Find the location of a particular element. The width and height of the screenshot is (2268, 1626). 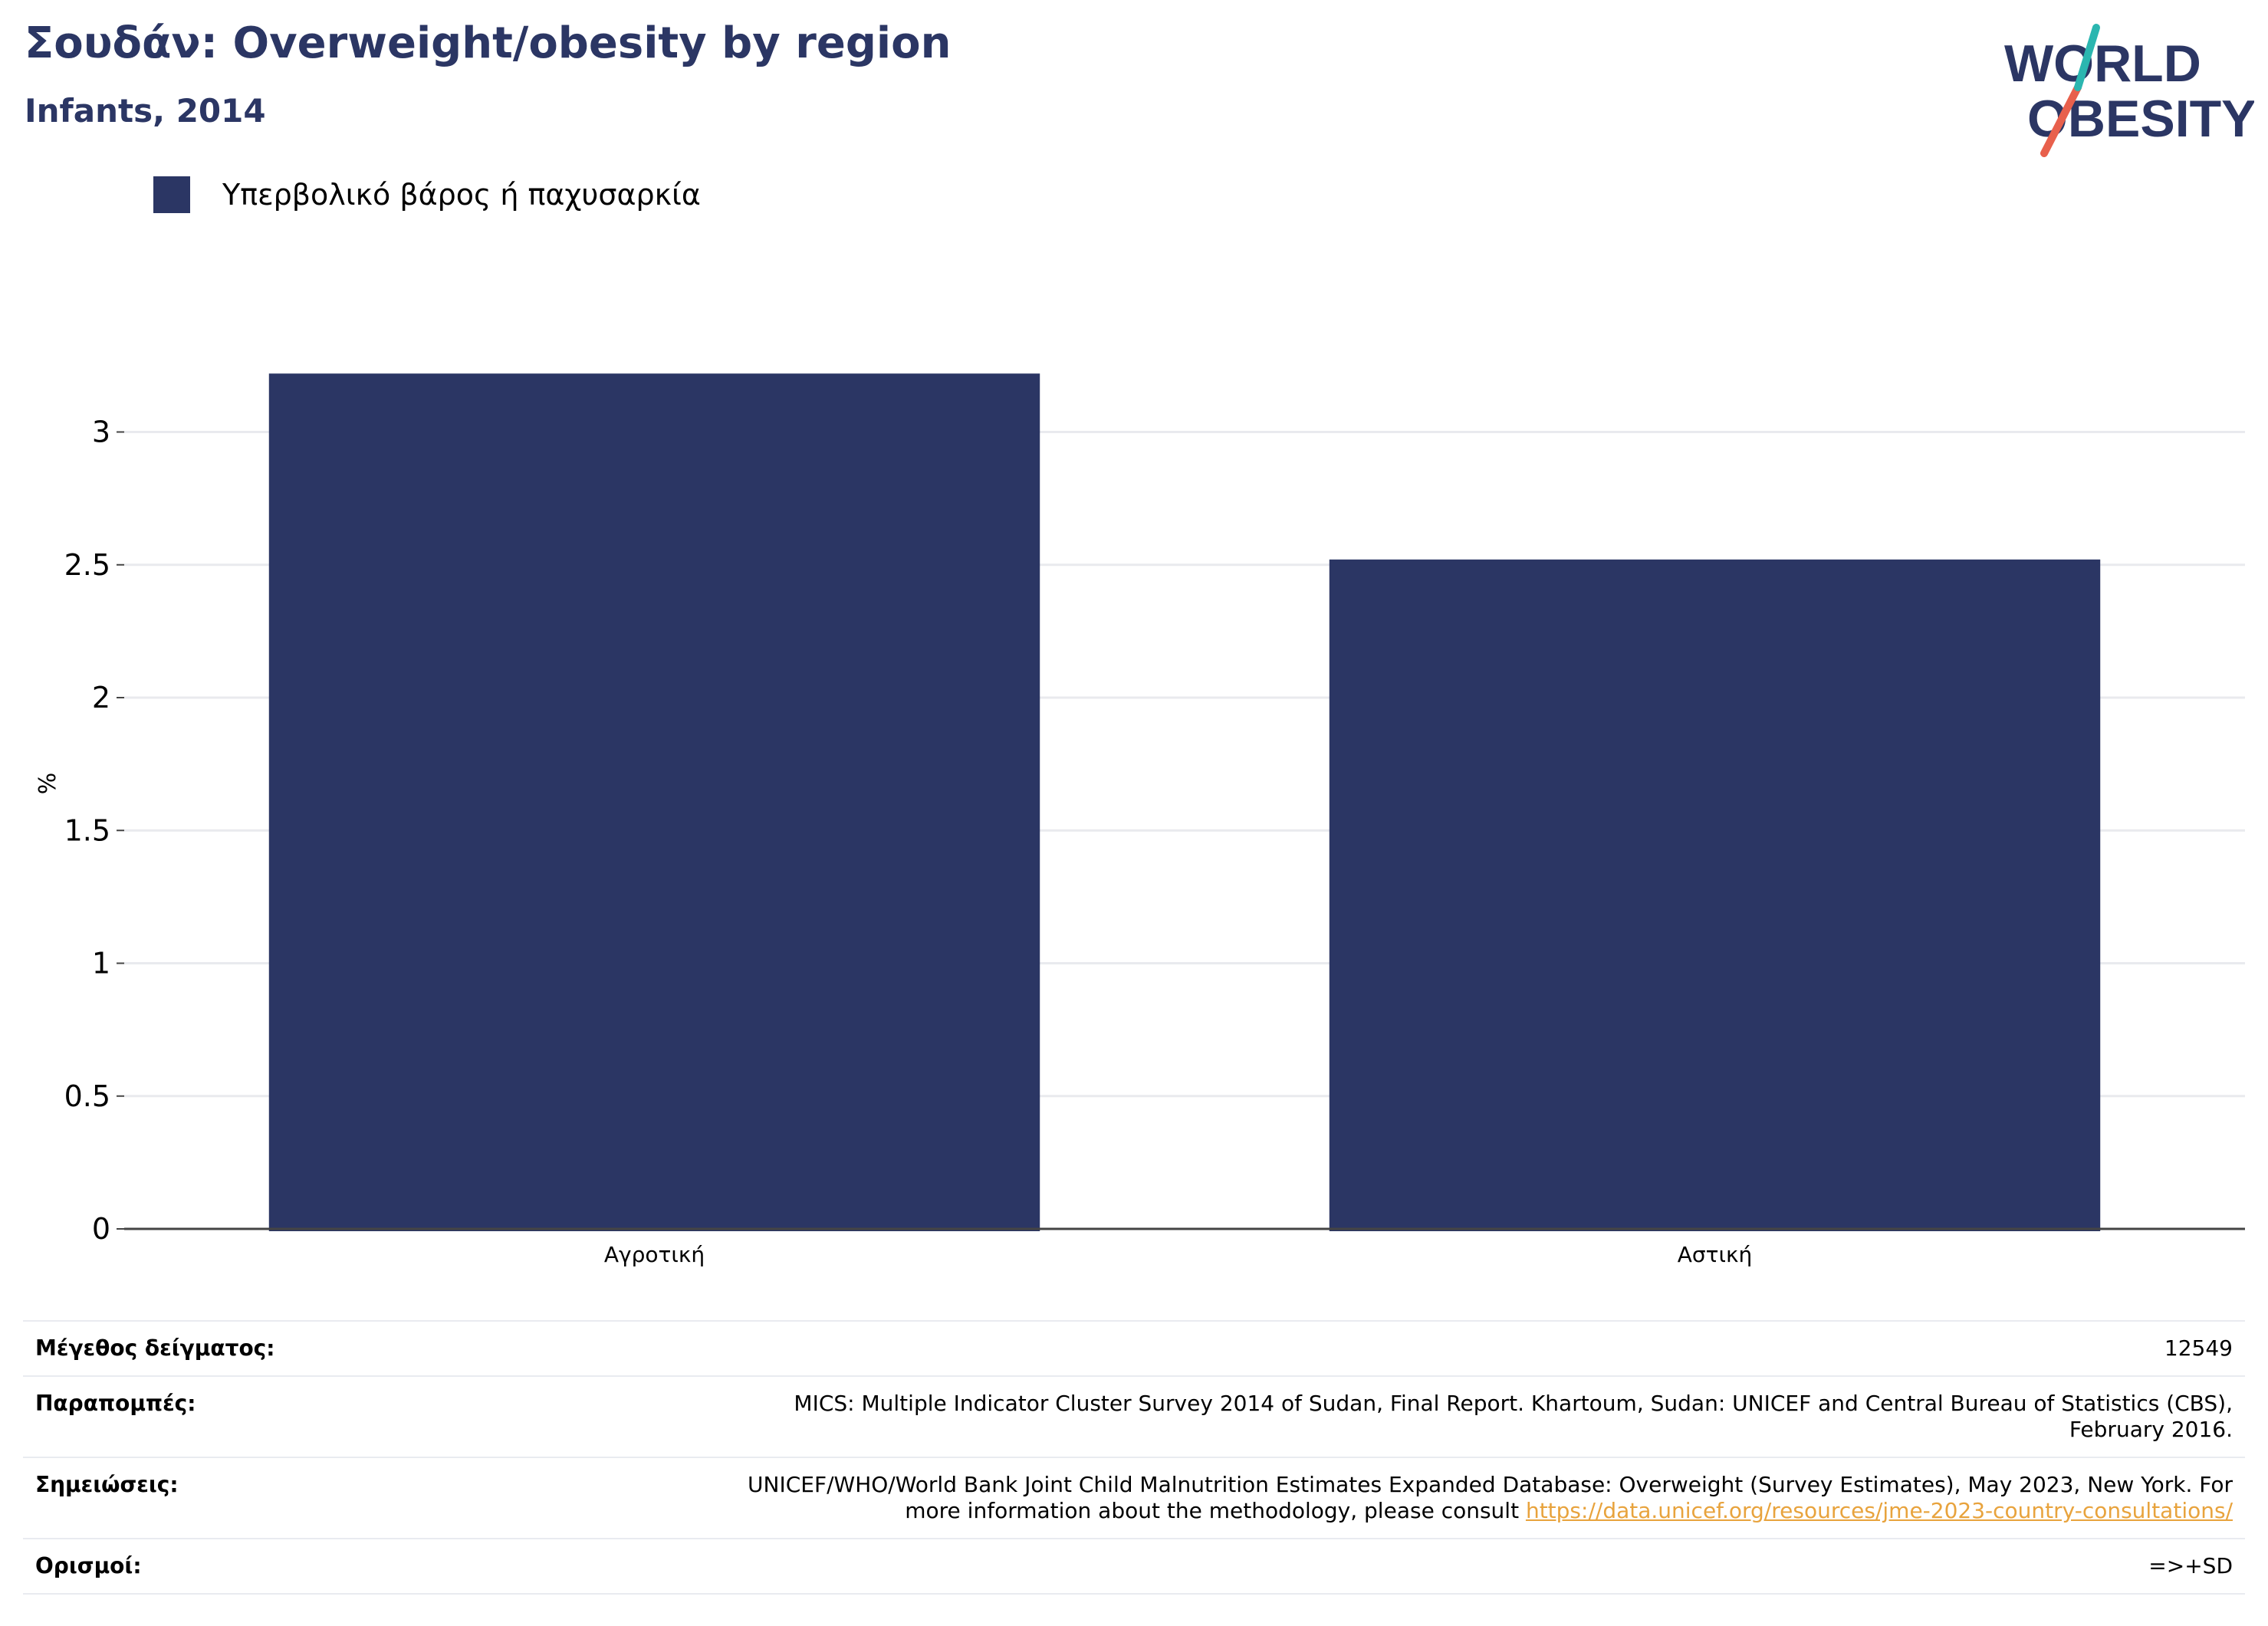

chart-subtitle: Infants, 2014 is located at coordinates (145, 111).